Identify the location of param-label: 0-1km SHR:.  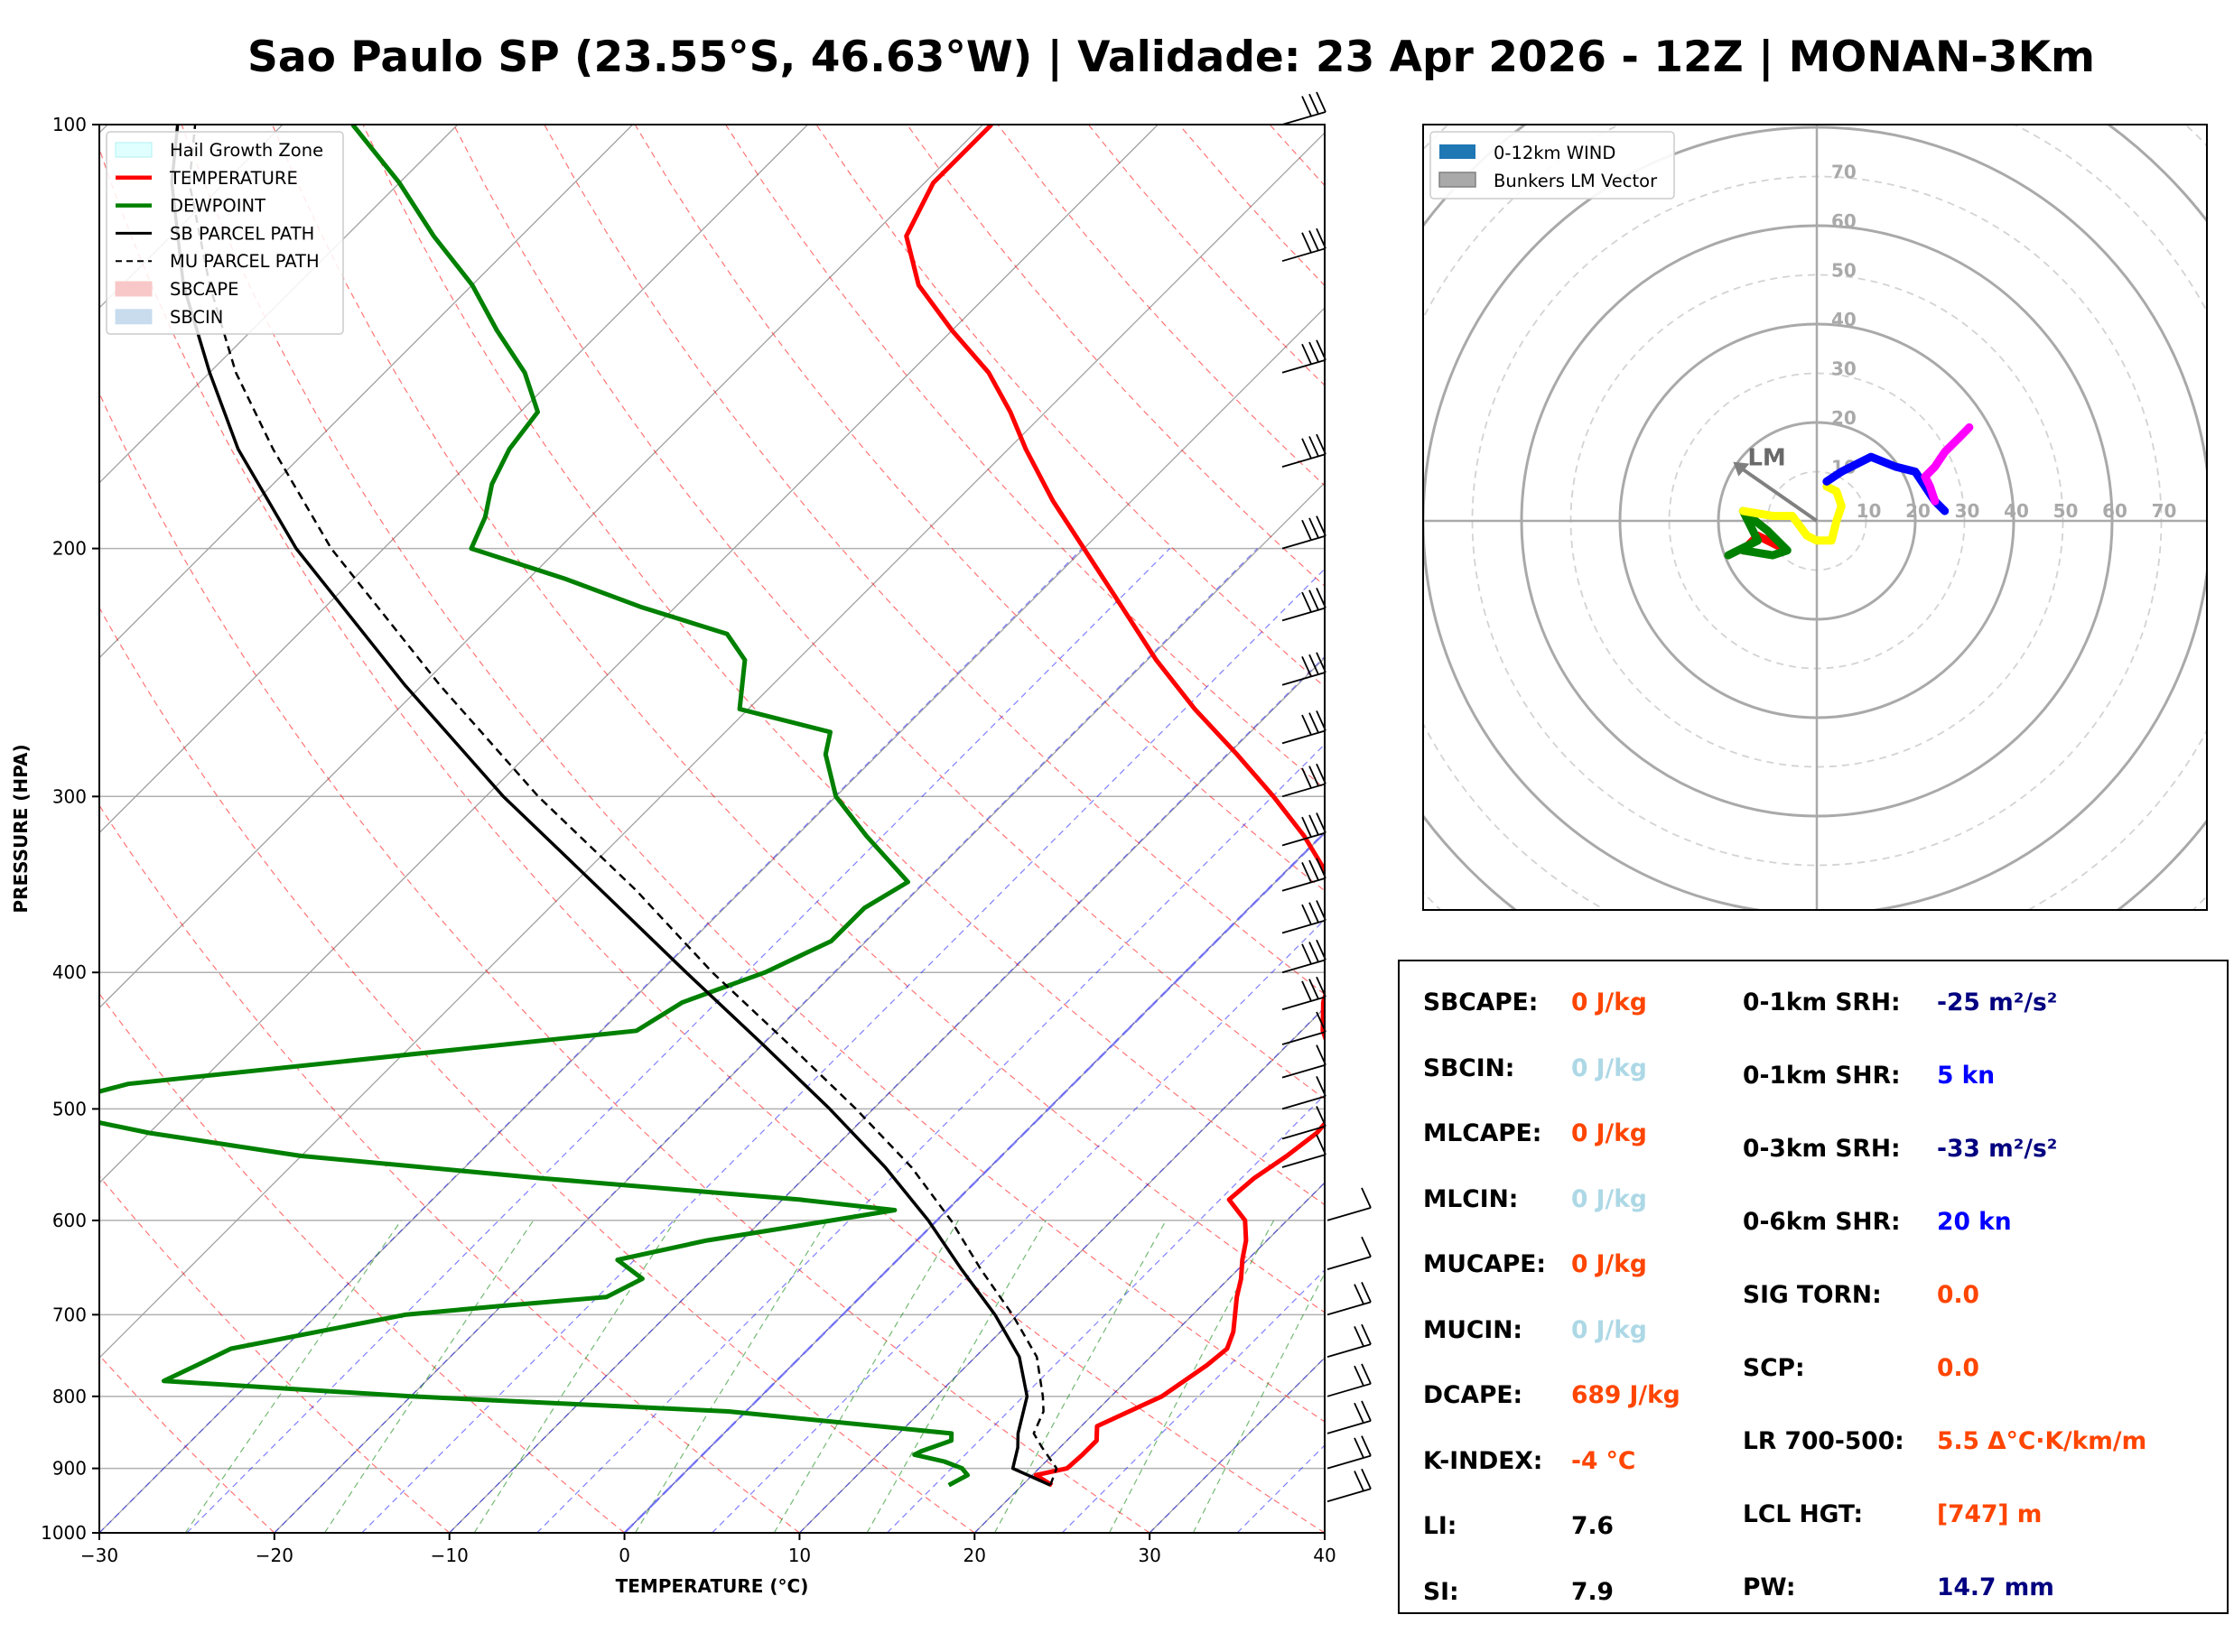
(1822, 1076).